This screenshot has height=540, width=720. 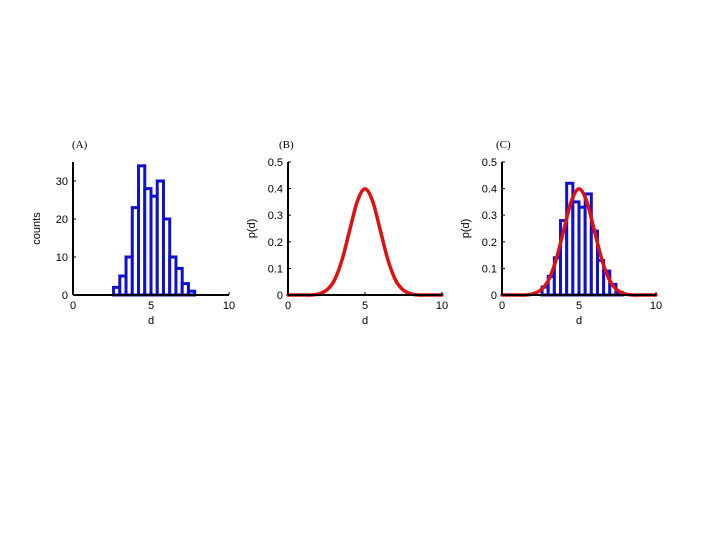 What do you see at coordinates (62, 182) in the screenshot?
I see `y-tick-label: 30` at bounding box center [62, 182].